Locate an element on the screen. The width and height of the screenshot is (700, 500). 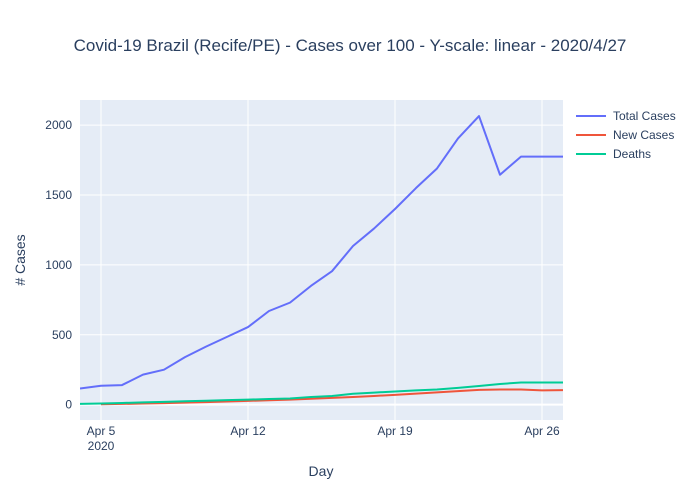
series-line-deaths is located at coordinates (321, 393).